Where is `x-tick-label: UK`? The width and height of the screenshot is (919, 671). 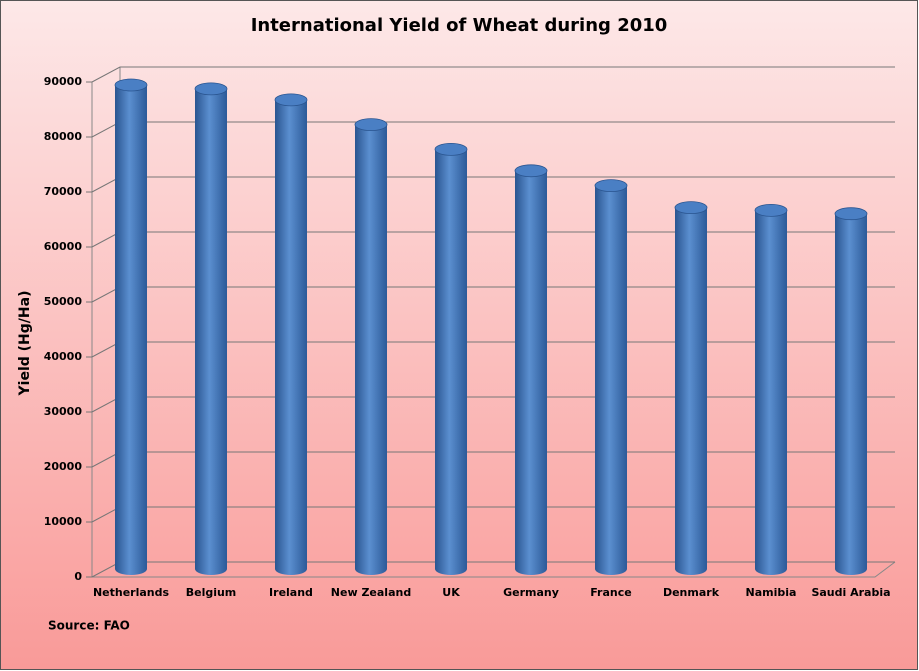 x-tick-label: UK is located at coordinates (451, 592).